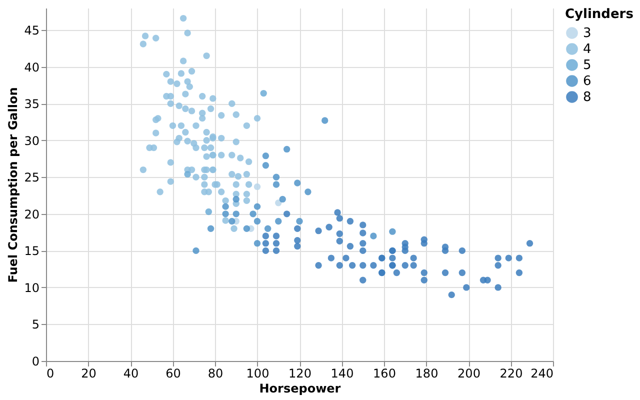 The width and height of the screenshot is (640, 400). Describe the element at coordinates (173, 373) in the screenshot. I see `x-tick-label: 60` at that location.